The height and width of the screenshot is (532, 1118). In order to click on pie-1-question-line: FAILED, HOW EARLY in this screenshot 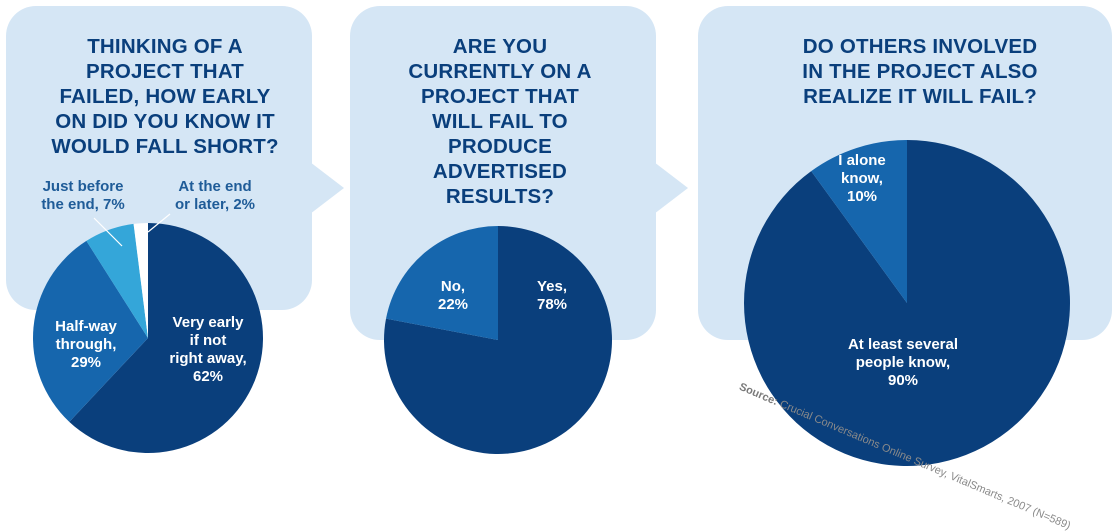, I will do `click(165, 96)`.